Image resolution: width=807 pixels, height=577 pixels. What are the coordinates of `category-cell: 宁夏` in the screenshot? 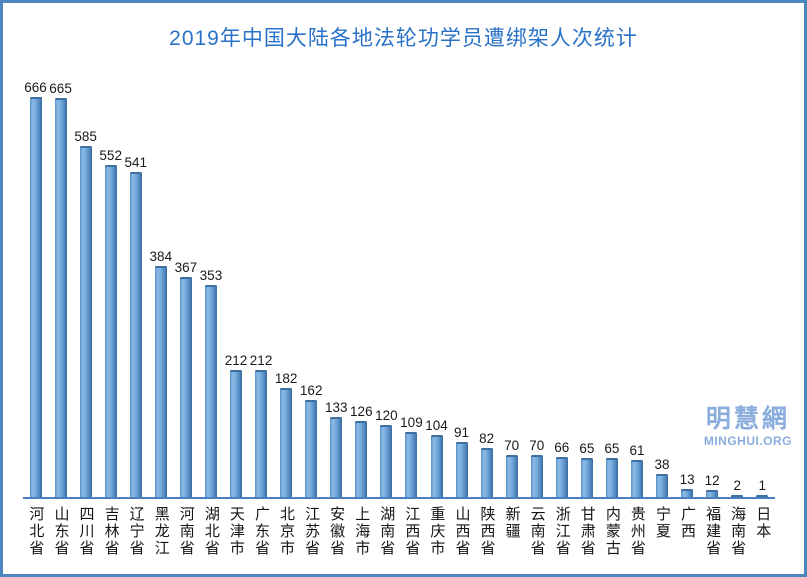 It's located at (662, 531).